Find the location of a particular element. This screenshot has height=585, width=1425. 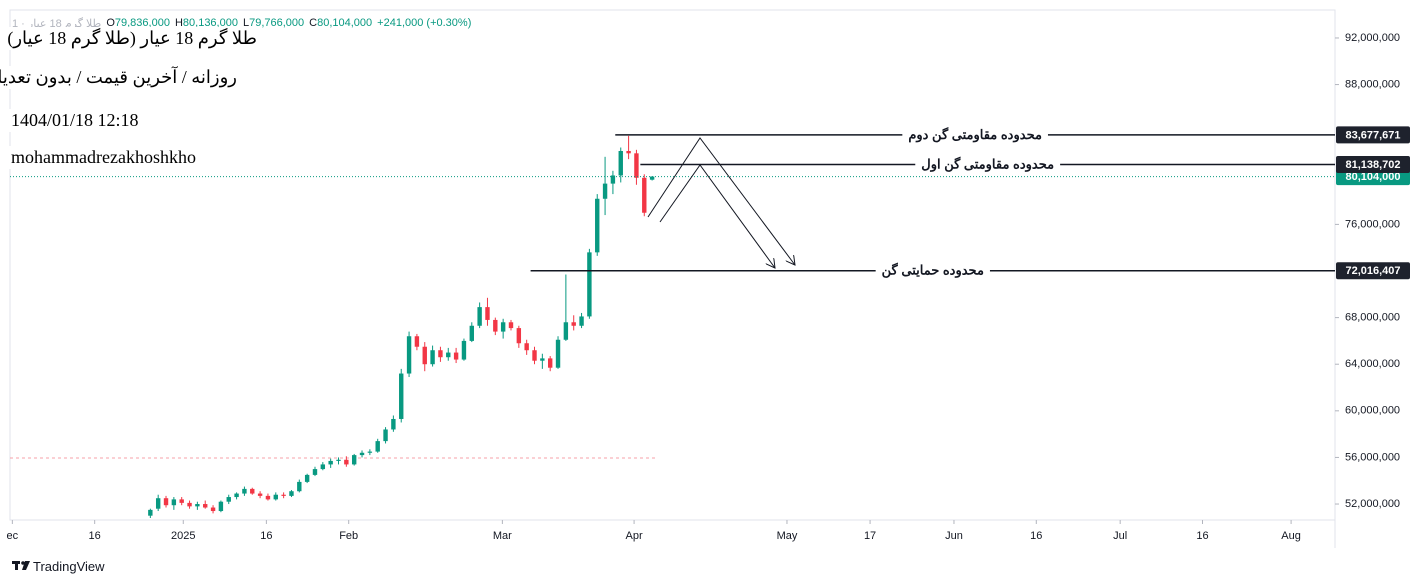

change: +241,000 (+0.30%) is located at coordinates (424, 23).